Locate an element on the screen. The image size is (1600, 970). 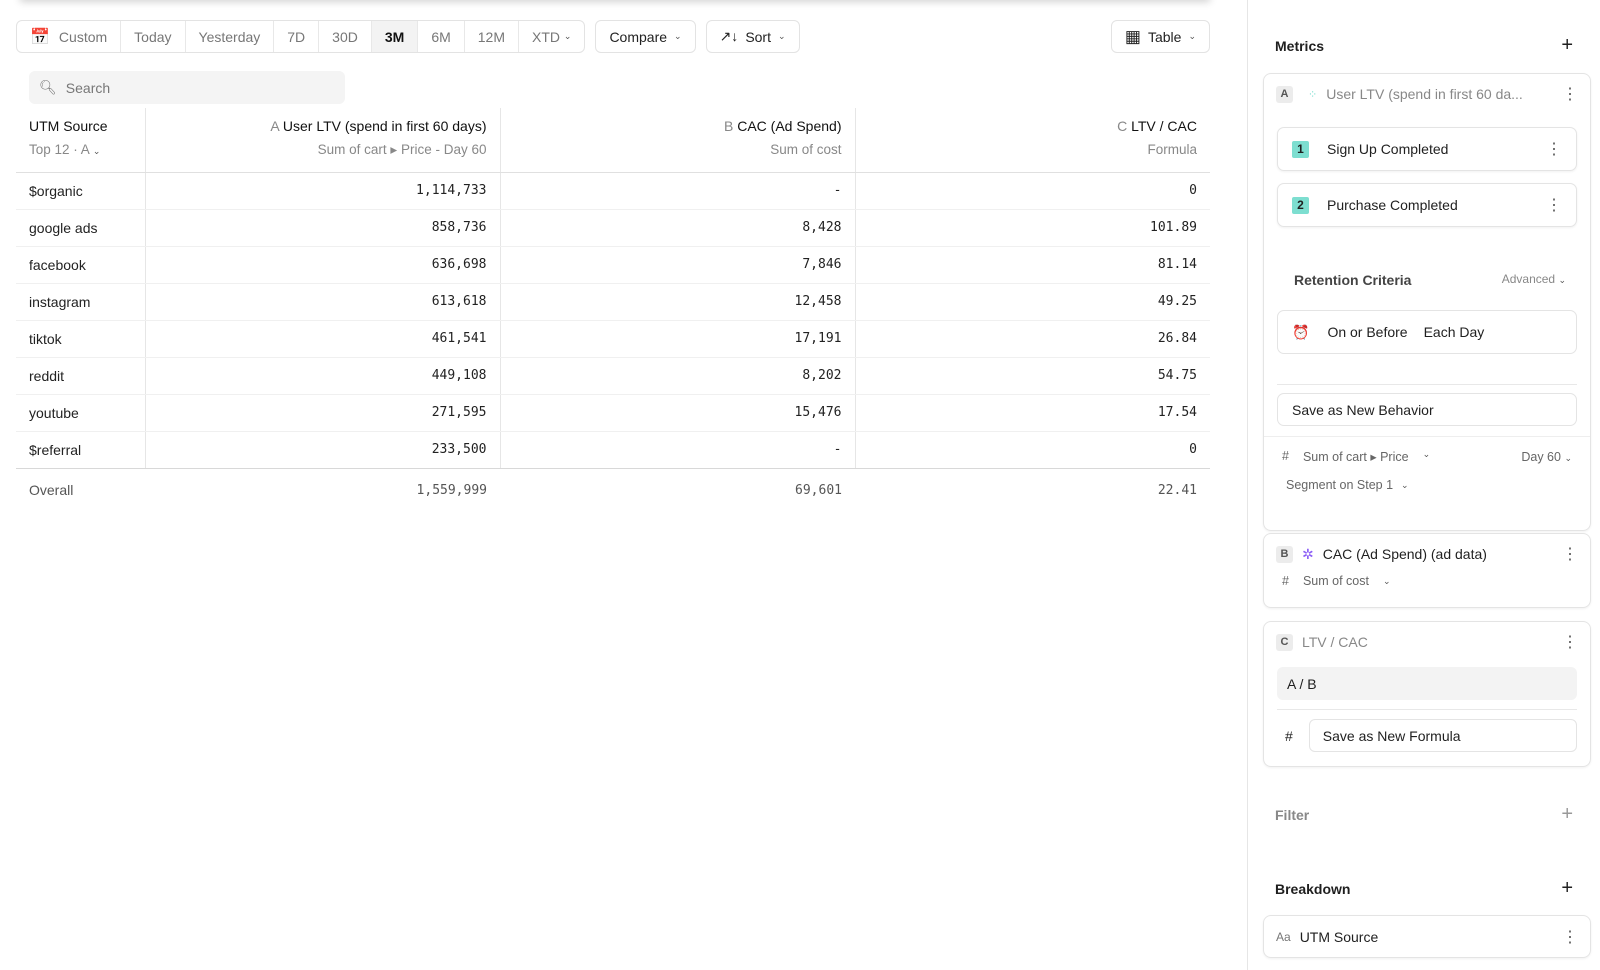
day-select: Day 60 ⌄ is located at coordinates (1546, 457).